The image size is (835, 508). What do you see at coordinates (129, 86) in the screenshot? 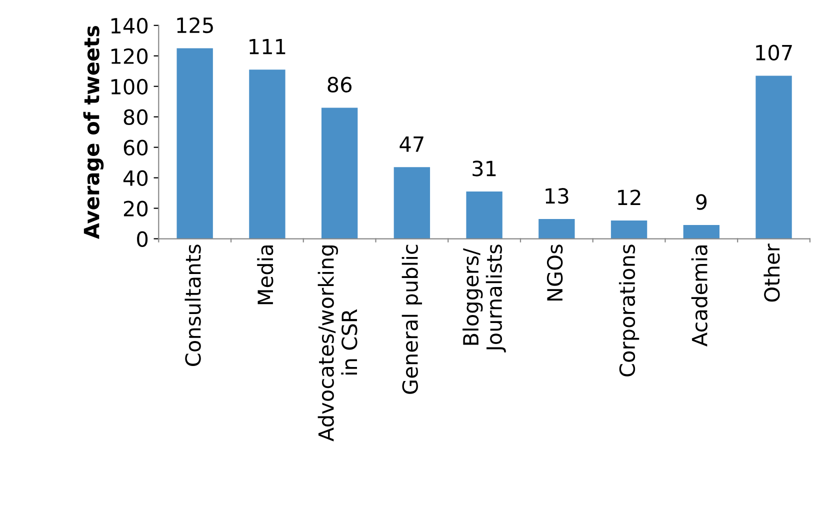
I see `y-tick-label: 100` at bounding box center [129, 86].